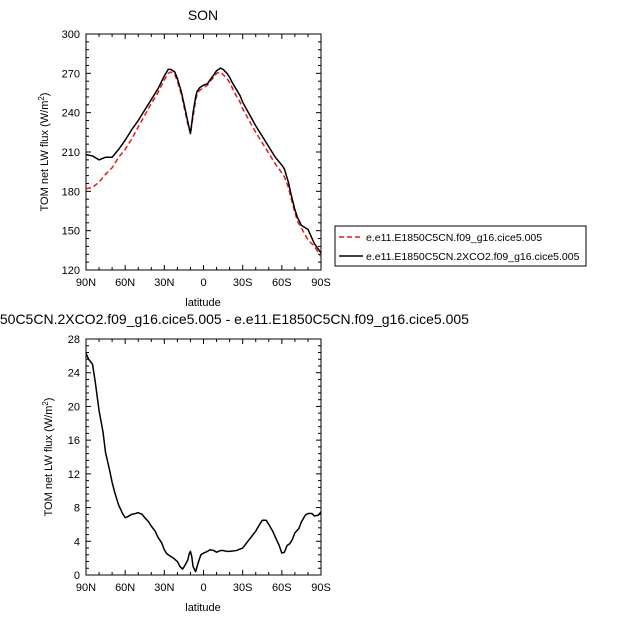 The image size is (621, 621). I want to click on top-x-tick-label: 90N, so click(86, 283).